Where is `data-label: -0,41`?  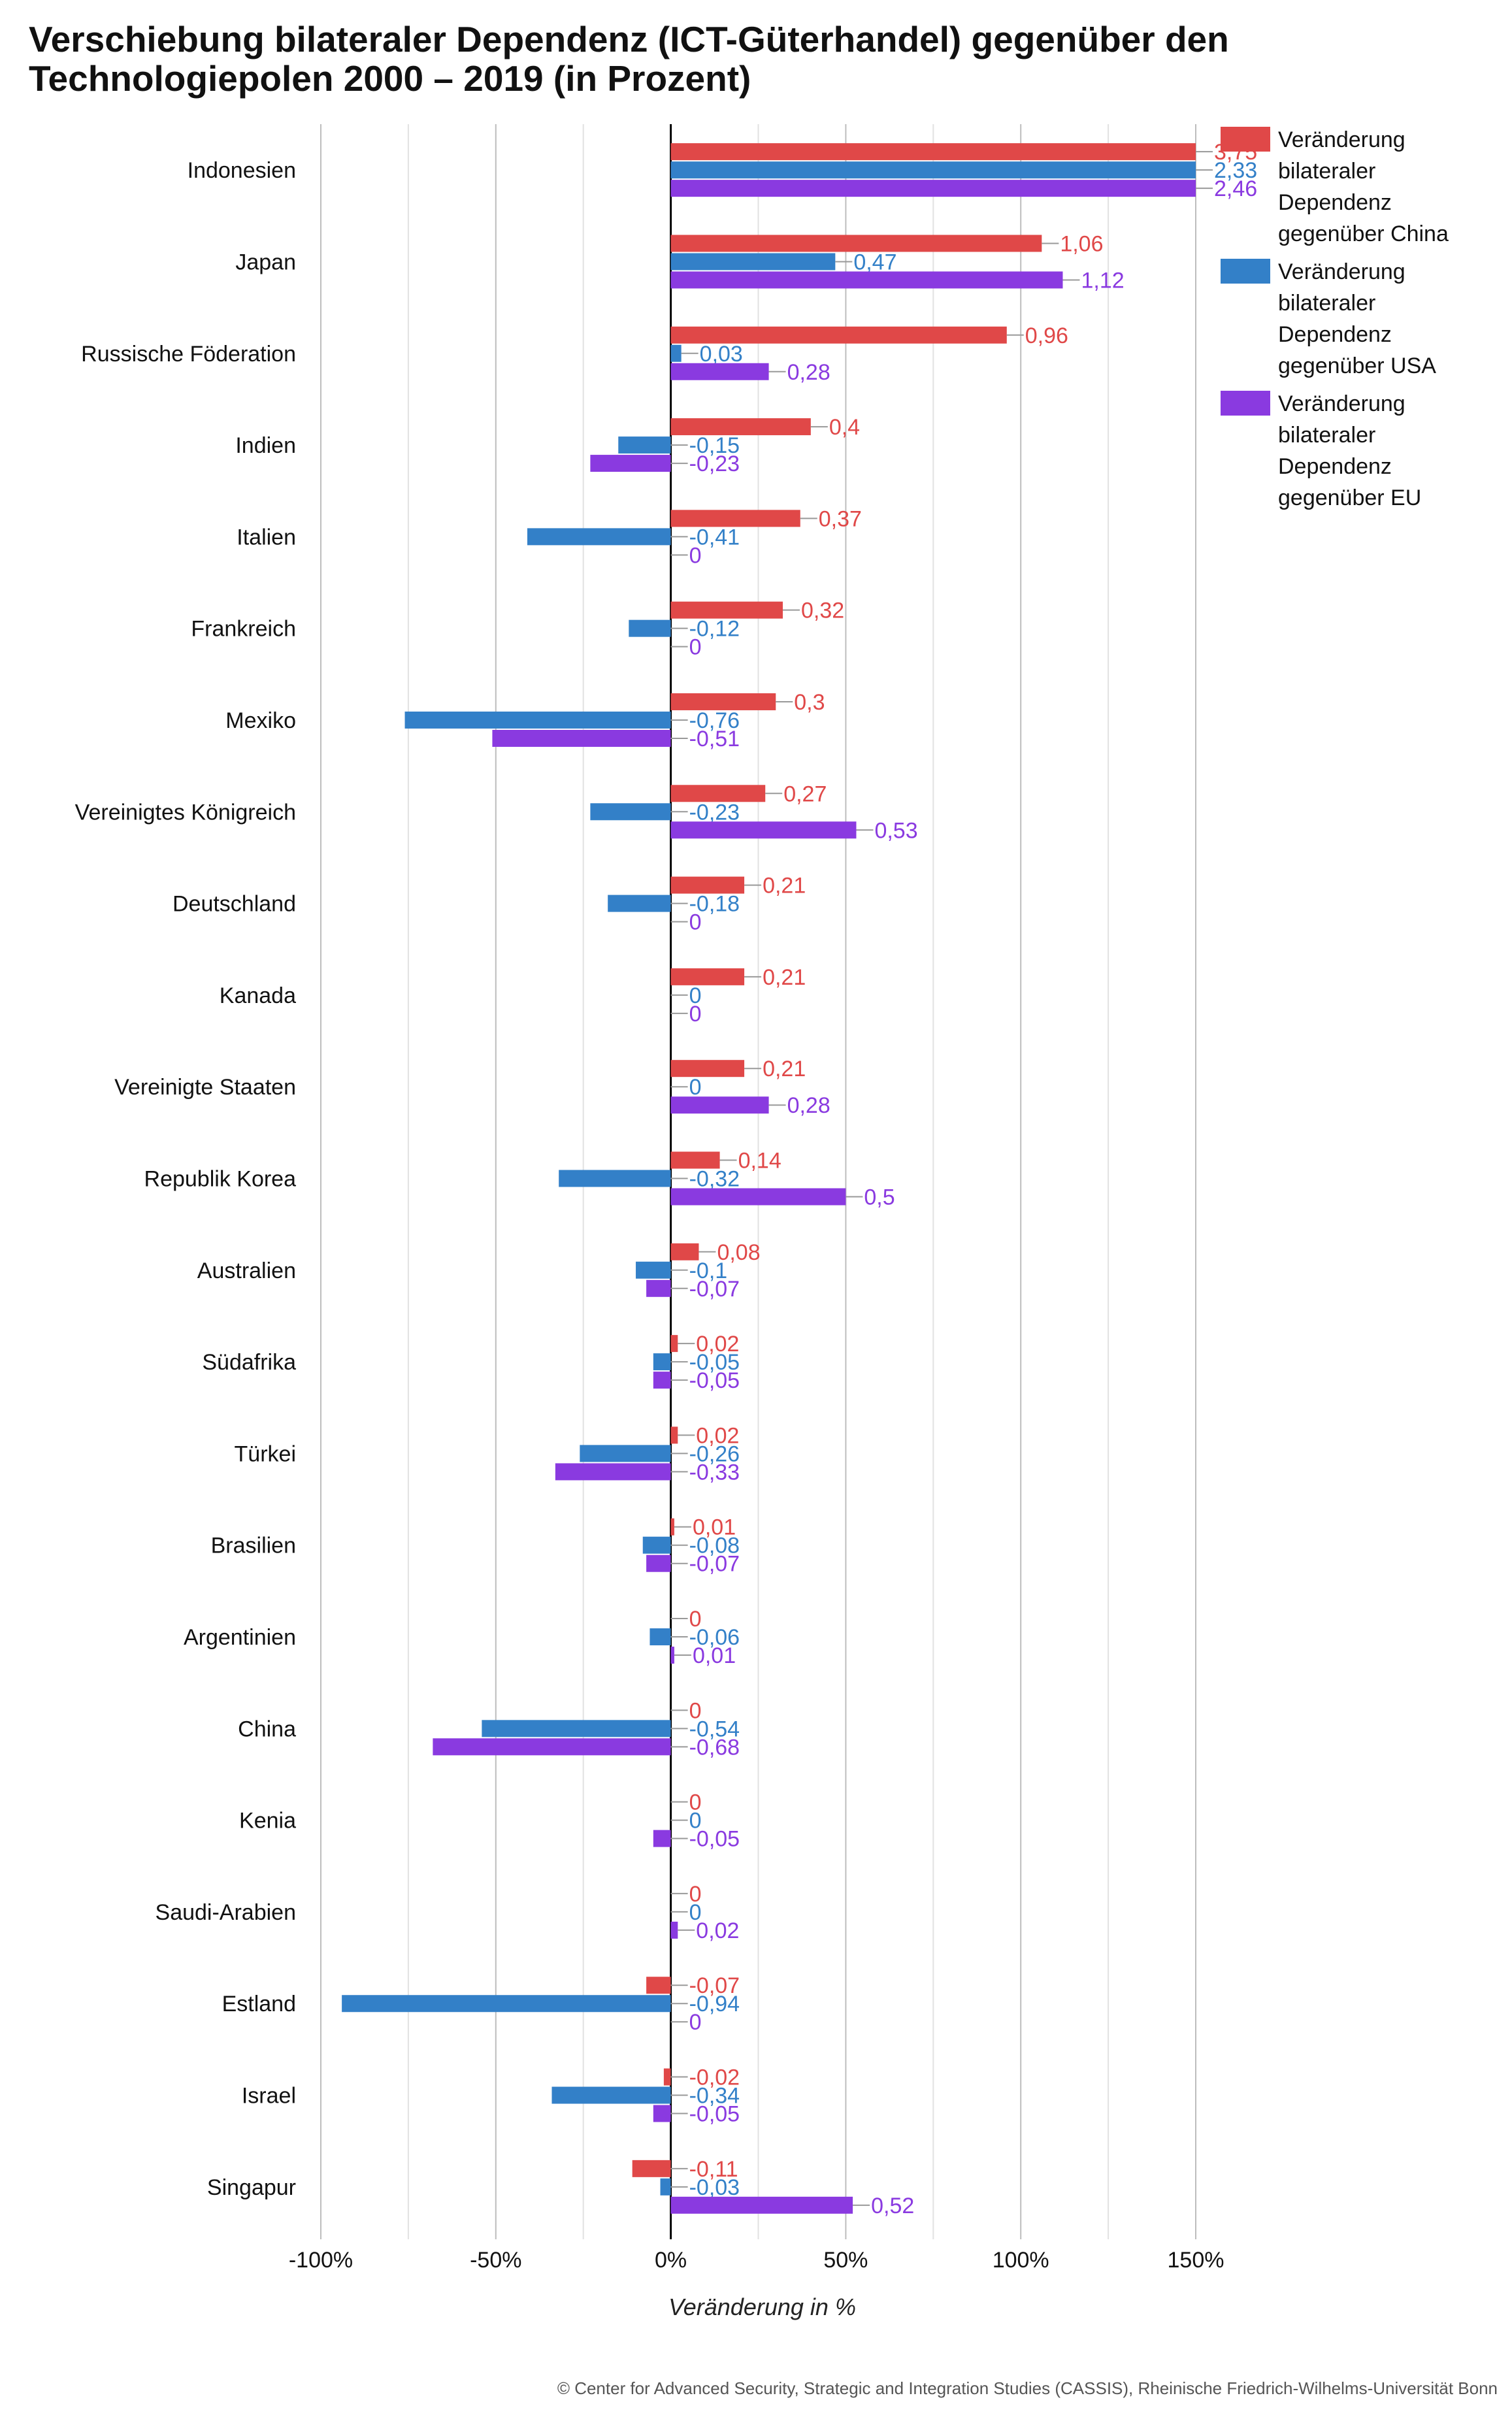
data-label: -0,41 is located at coordinates (714, 537).